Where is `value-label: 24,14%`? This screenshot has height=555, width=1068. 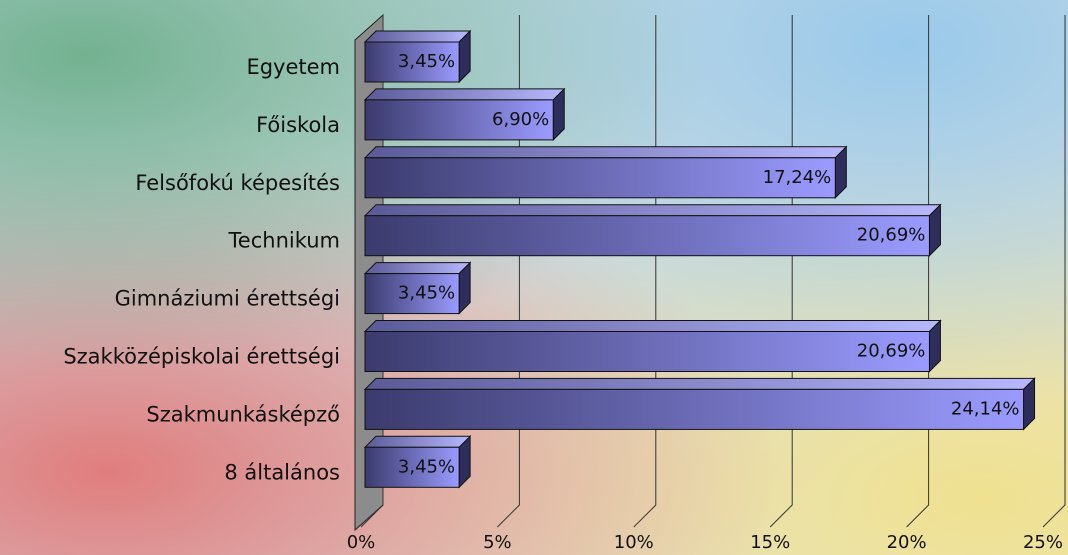 value-label: 24,14% is located at coordinates (985, 408).